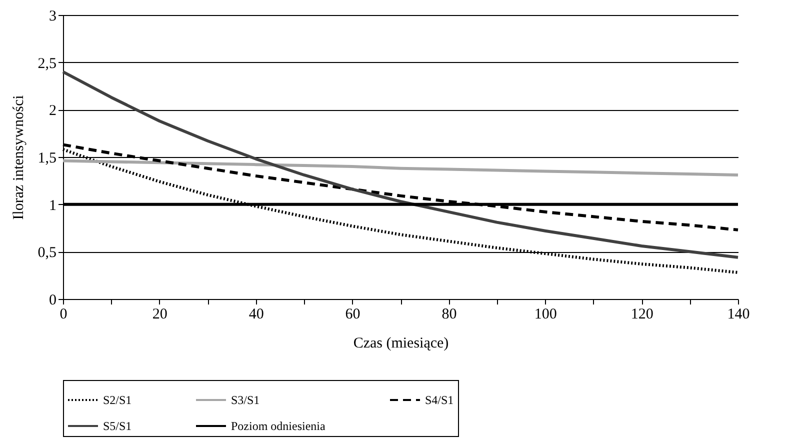  What do you see at coordinates (18, 157) in the screenshot?
I see `y-axis-title: Iloraz intensywności` at bounding box center [18, 157].